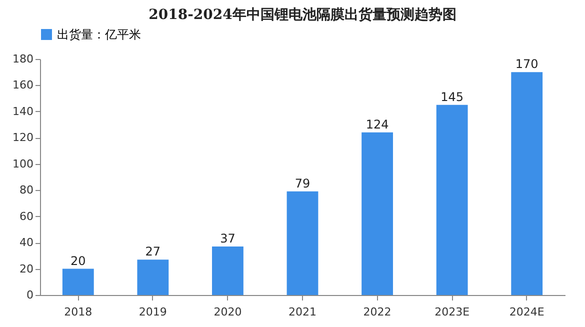  What do you see at coordinates (30, 295) in the screenshot?
I see `y-tick-label: 0` at bounding box center [30, 295].